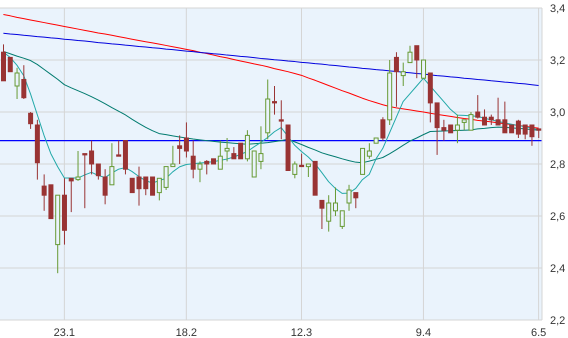  What do you see at coordinates (187, 332) in the screenshot?
I see `x-tick-label: 18.2` at bounding box center [187, 332].